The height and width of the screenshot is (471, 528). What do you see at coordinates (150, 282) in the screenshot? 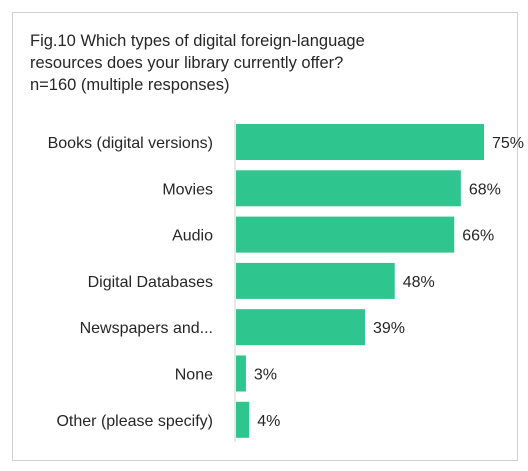
I see `category-label-digital-databases: Digital Databases` at bounding box center [150, 282].